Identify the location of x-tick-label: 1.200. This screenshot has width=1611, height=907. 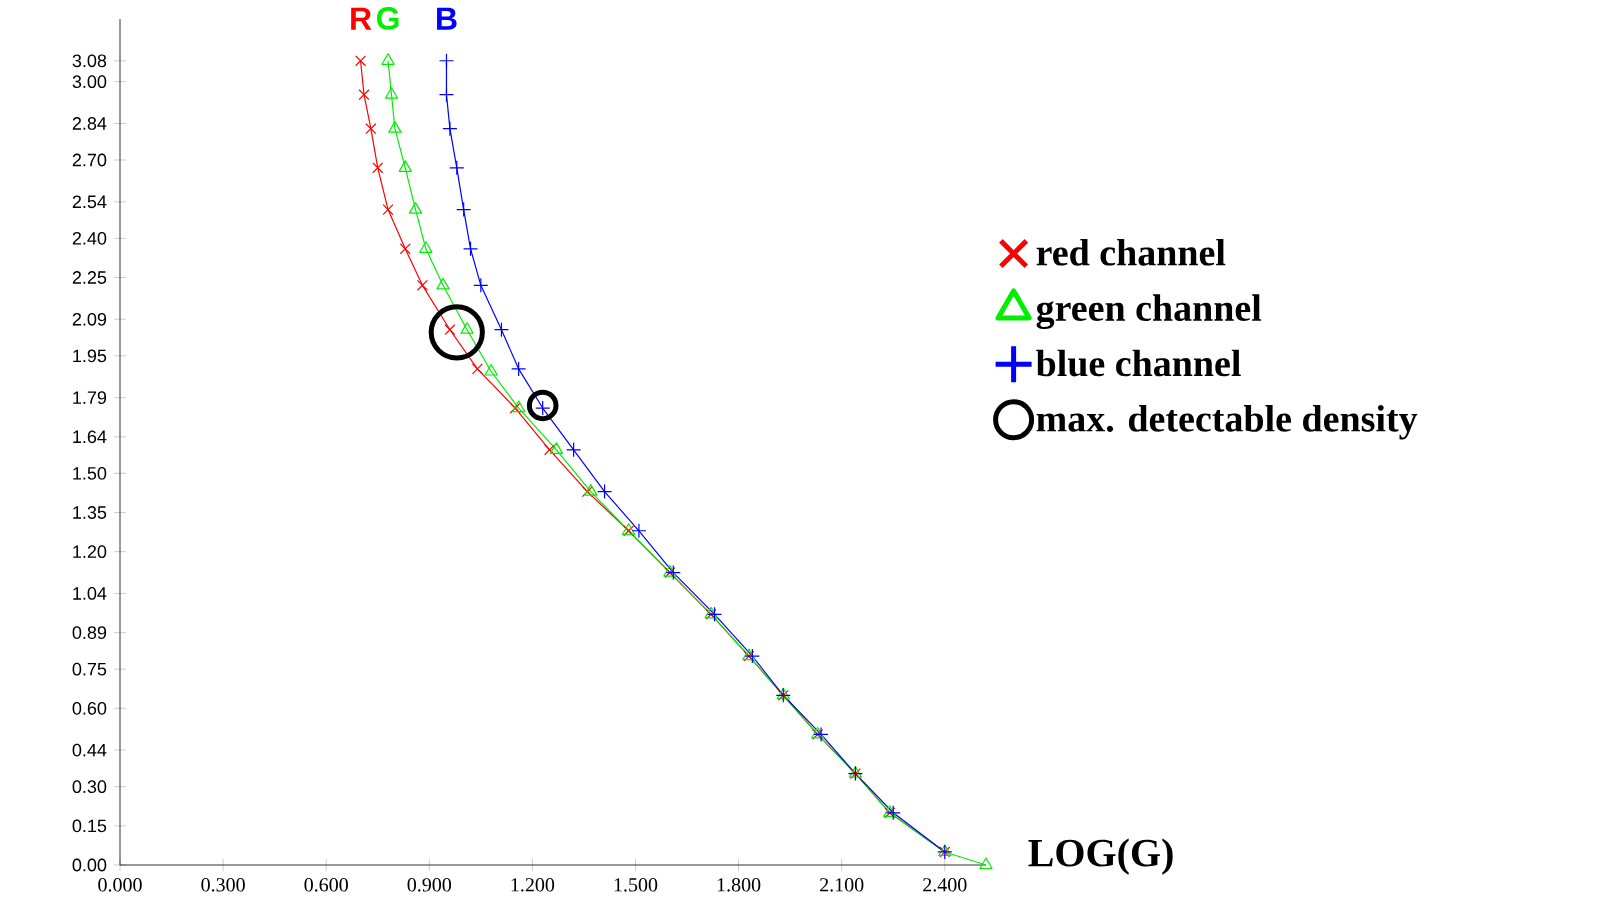
(533, 885).